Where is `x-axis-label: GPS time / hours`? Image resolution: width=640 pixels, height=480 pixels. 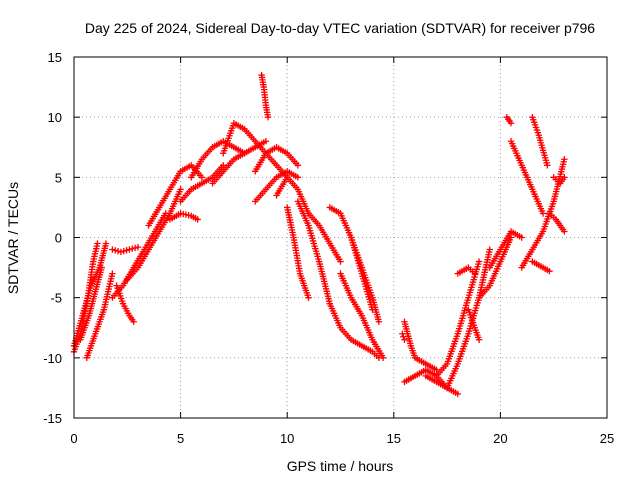
x-axis-label: GPS time / hours is located at coordinates (340, 466).